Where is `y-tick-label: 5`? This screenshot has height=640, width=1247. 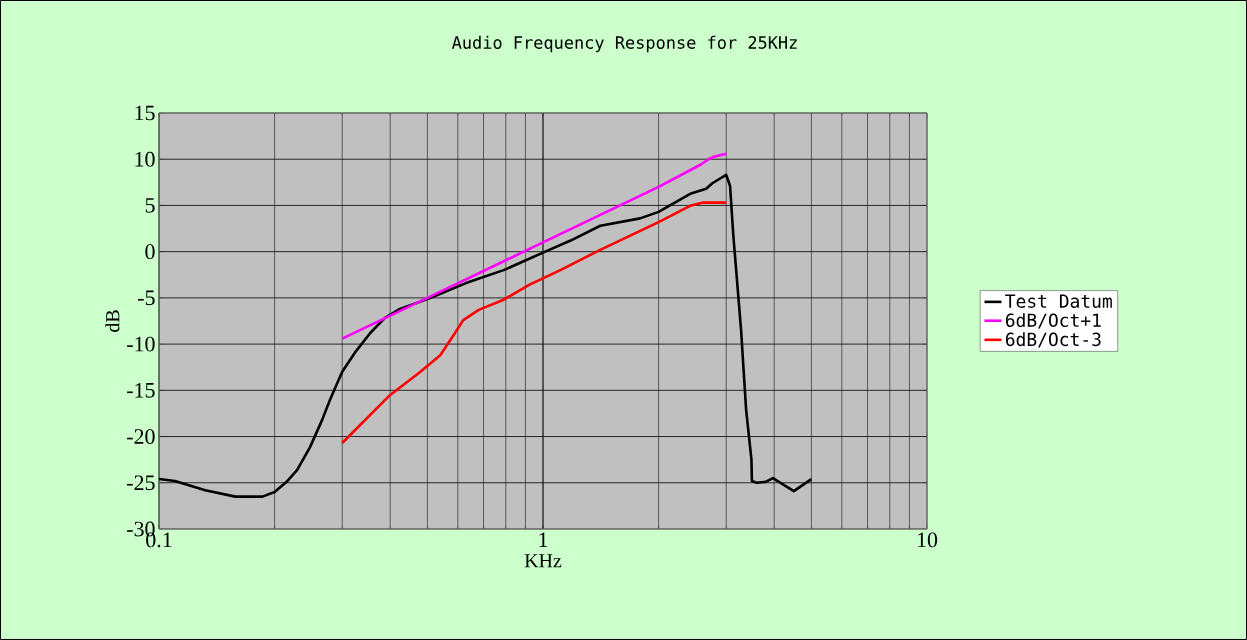
y-tick-label: 5 is located at coordinates (150, 205).